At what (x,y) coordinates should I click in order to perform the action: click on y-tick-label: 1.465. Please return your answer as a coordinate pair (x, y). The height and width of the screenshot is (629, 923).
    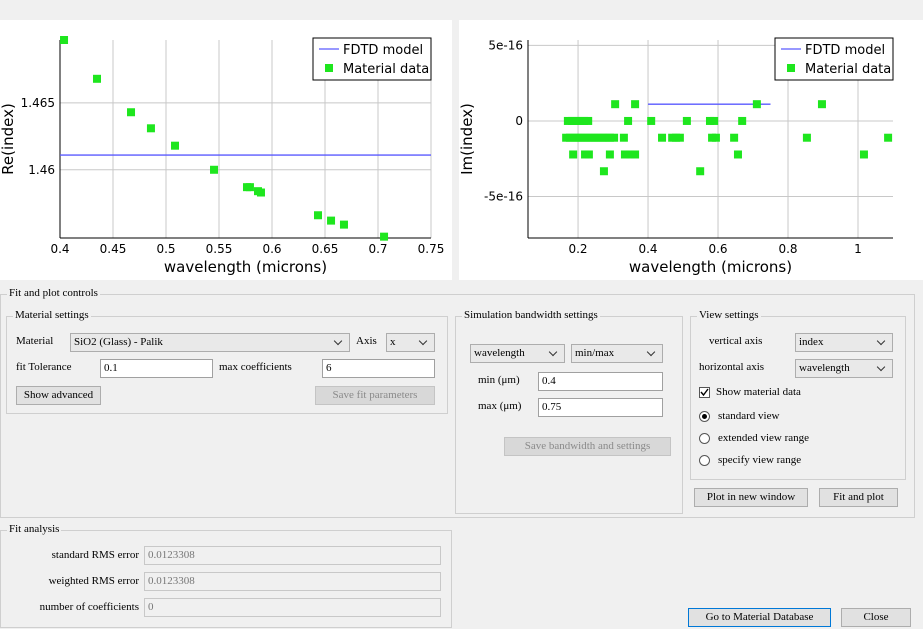
    Looking at the image, I should click on (38, 103).